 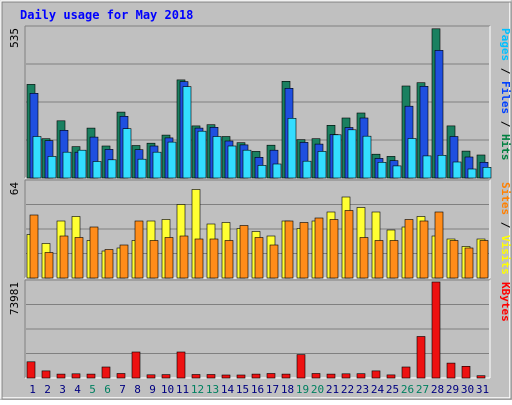 What do you see at coordinates (167, 389) in the screenshot?
I see `x-tick-label-day-10: 10` at bounding box center [167, 389].